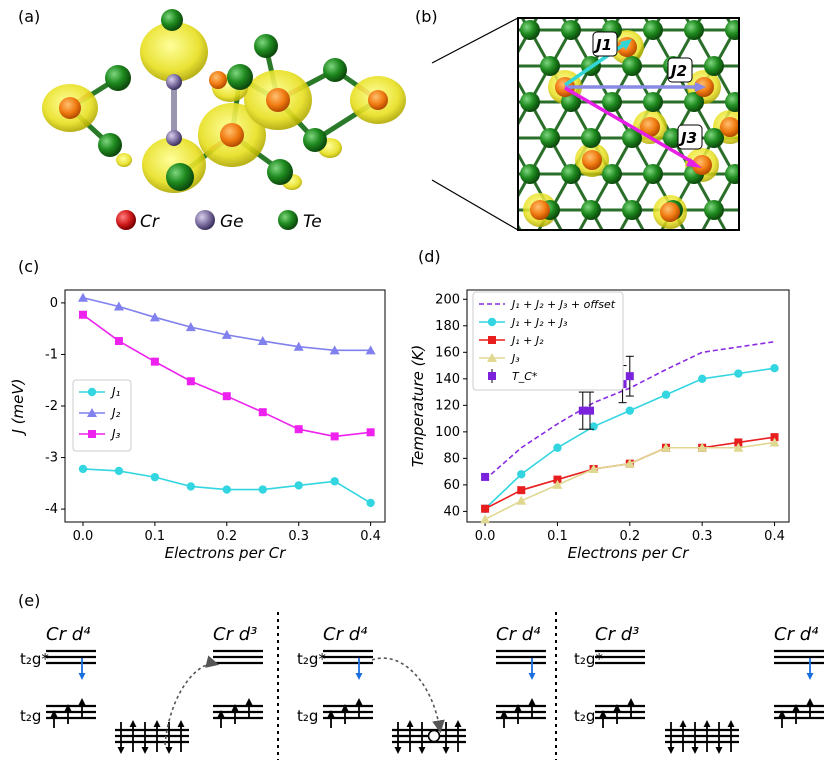 Image resolution: width=830 pixels, height=769 pixels. Describe the element at coordinates (435, 701) in the screenshot. I see `energy-level-diagram` at that location.